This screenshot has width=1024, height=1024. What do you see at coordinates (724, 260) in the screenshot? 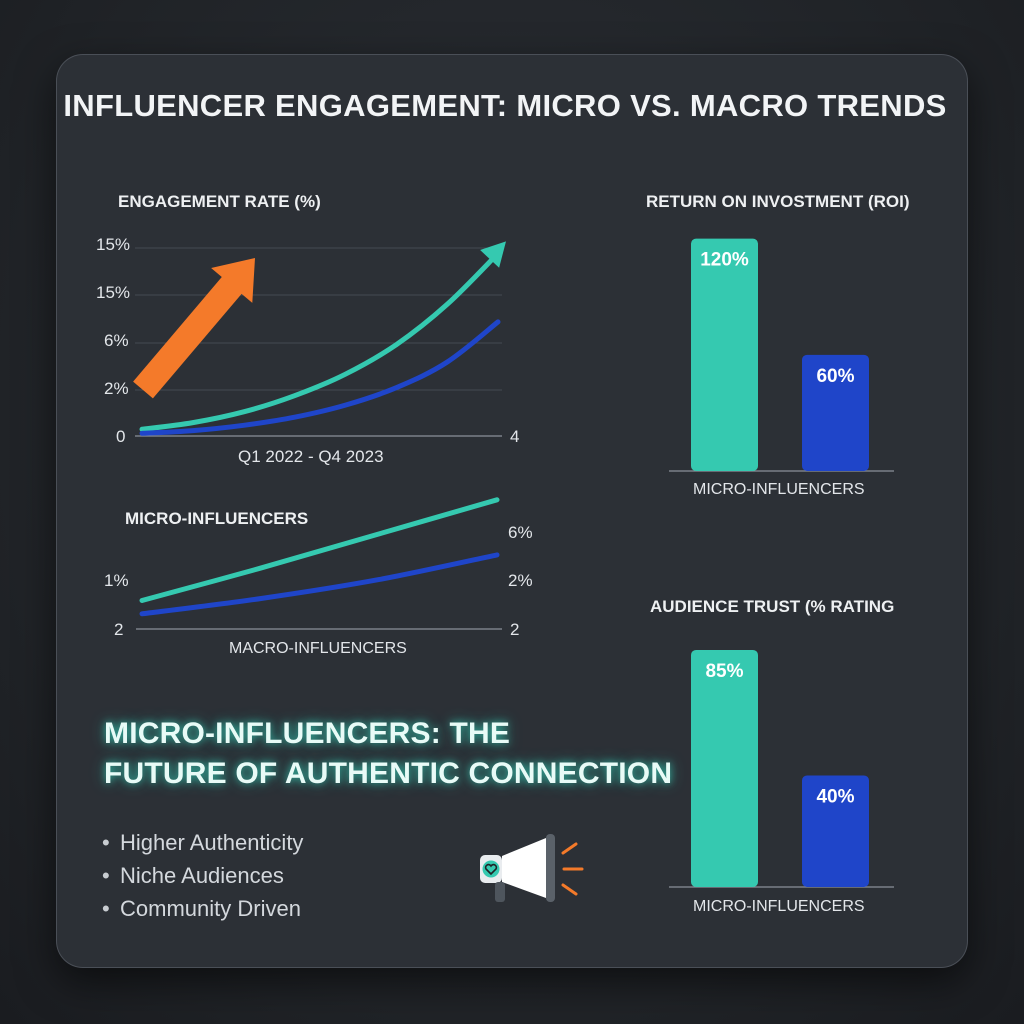
I see `roi-data-label: 120%` at bounding box center [724, 260].